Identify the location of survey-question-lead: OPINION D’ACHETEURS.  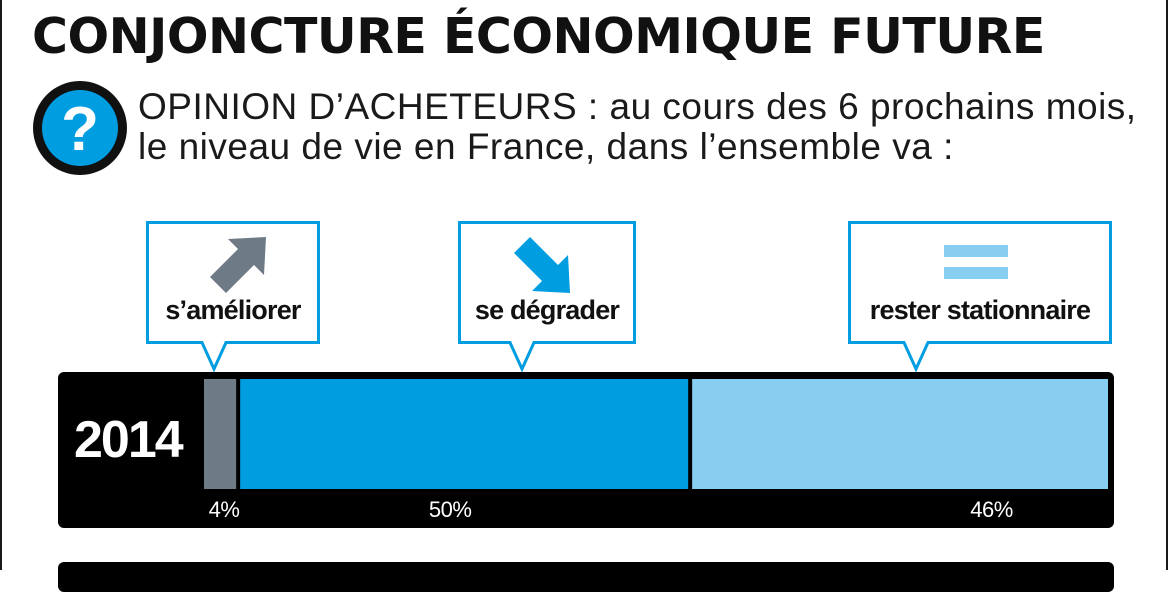
(358, 106).